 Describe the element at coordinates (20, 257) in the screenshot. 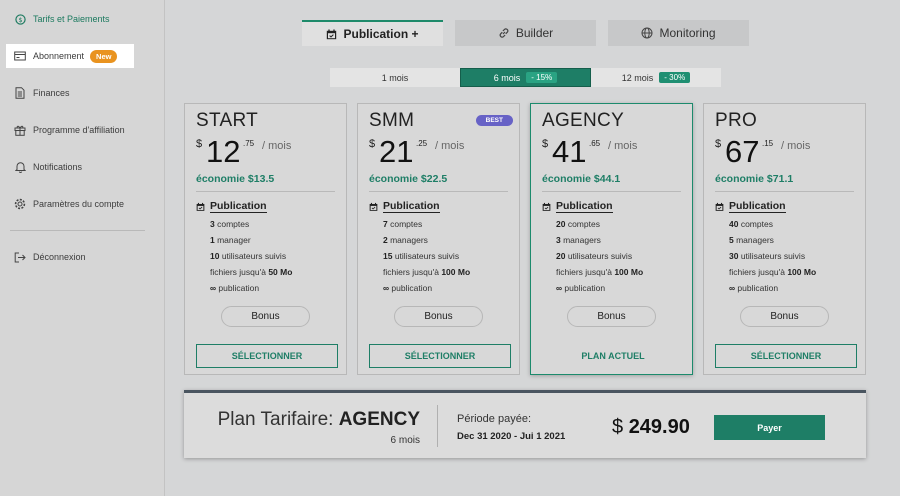

I see `logout-icon` at that location.